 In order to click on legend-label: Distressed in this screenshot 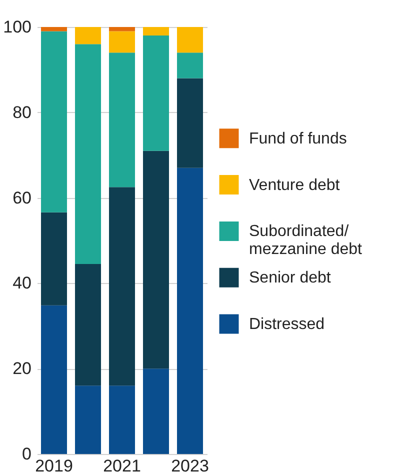, I will do `click(287, 325)`.